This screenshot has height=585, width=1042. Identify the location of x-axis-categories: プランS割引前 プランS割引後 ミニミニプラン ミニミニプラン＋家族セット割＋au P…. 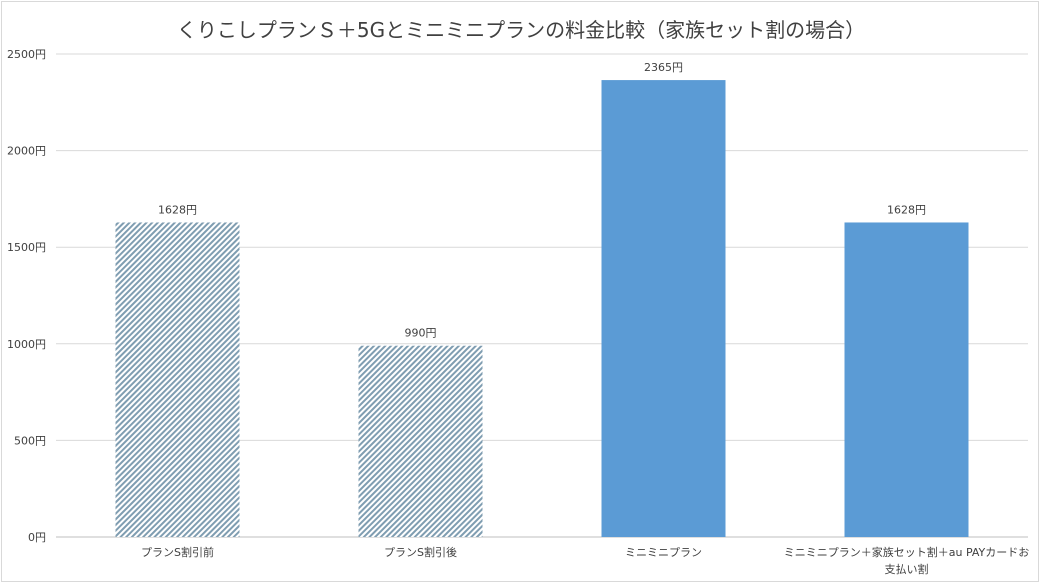
(585, 560).